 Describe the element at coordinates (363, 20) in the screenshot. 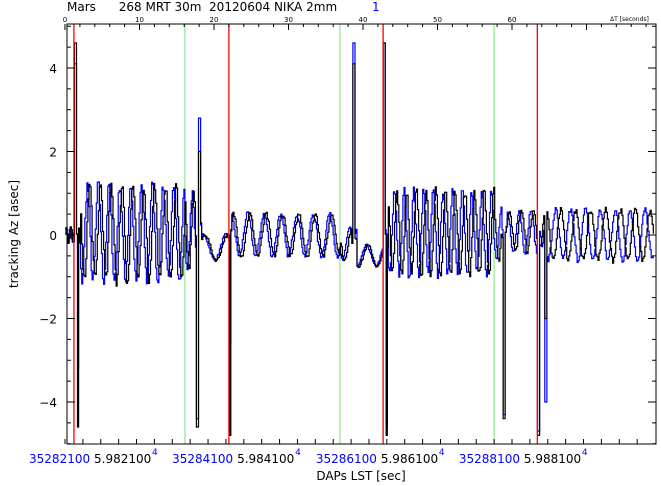

I see `top-tick-label: 40` at that location.